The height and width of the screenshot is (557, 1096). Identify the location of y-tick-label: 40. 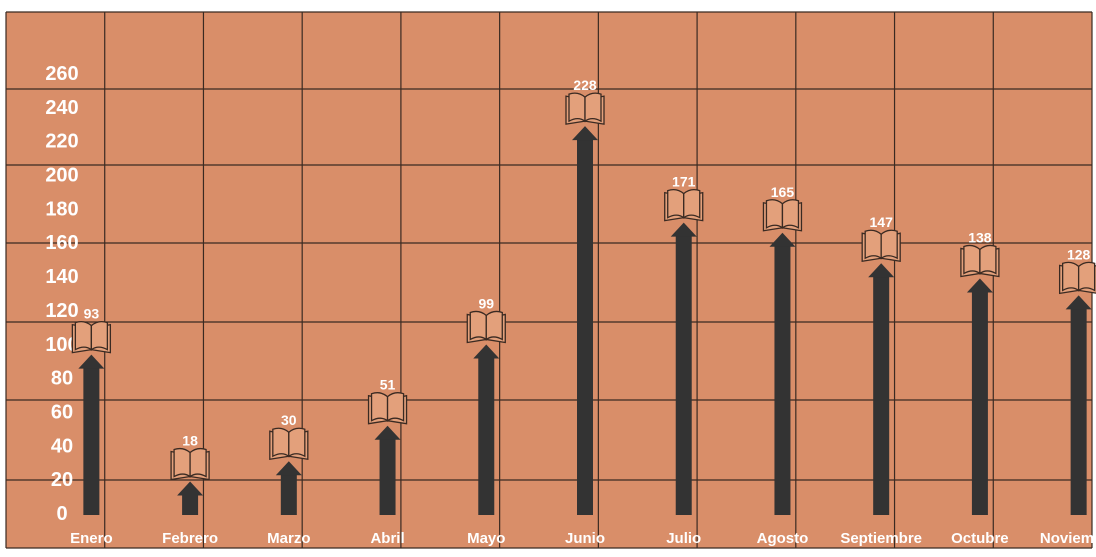
(62, 446).